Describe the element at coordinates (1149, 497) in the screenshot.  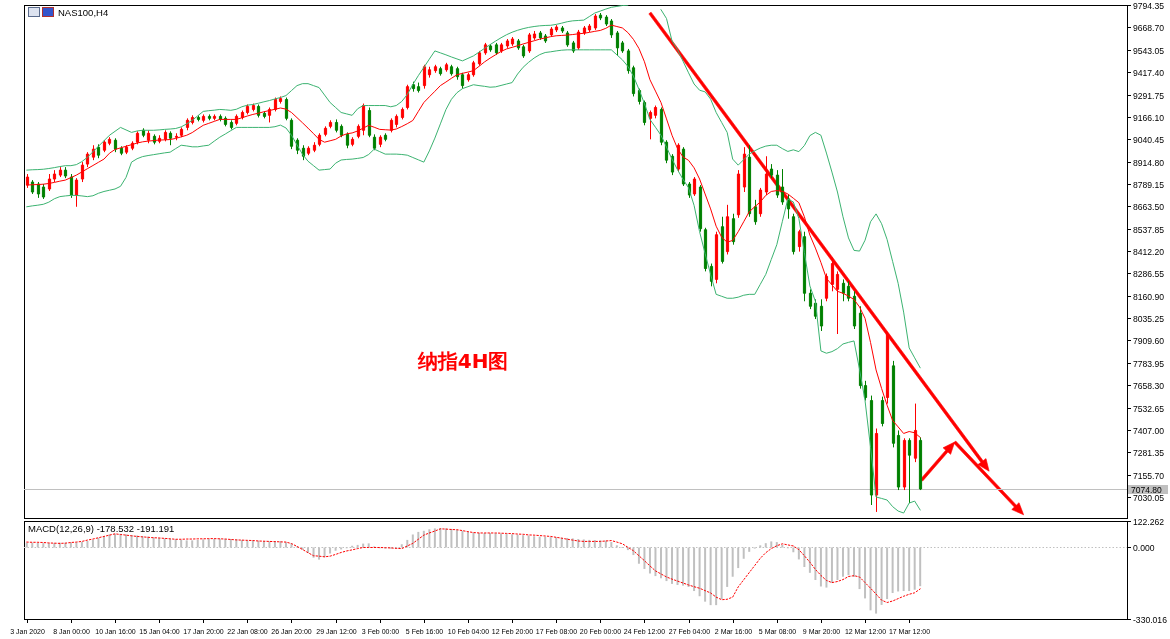
I see `y-tick-label: 7030.05` at that location.